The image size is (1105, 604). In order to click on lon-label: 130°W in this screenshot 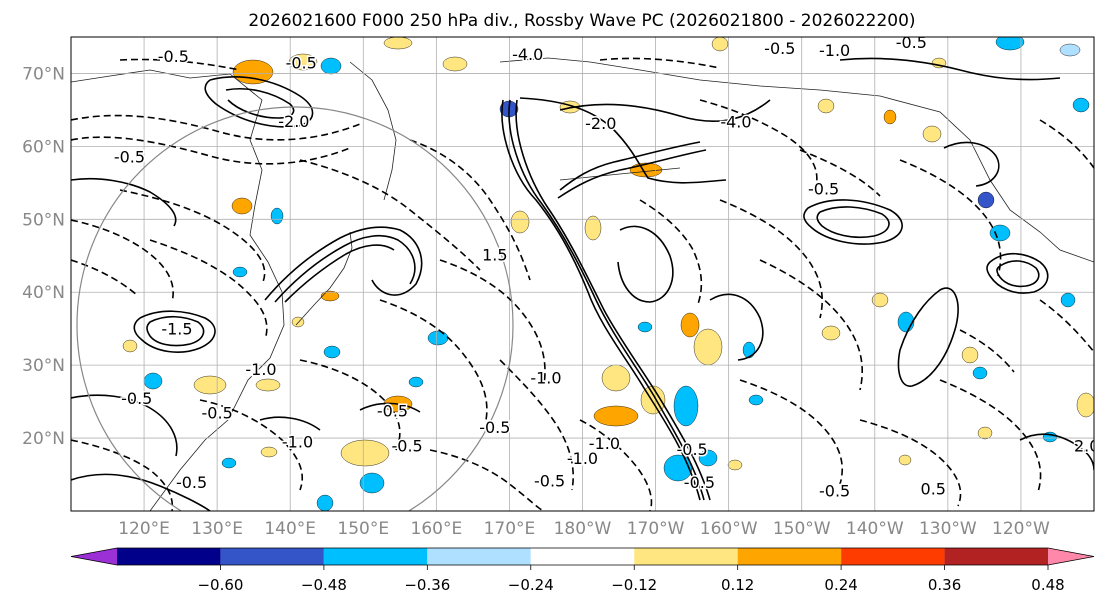, I will do `click(948, 529)`.